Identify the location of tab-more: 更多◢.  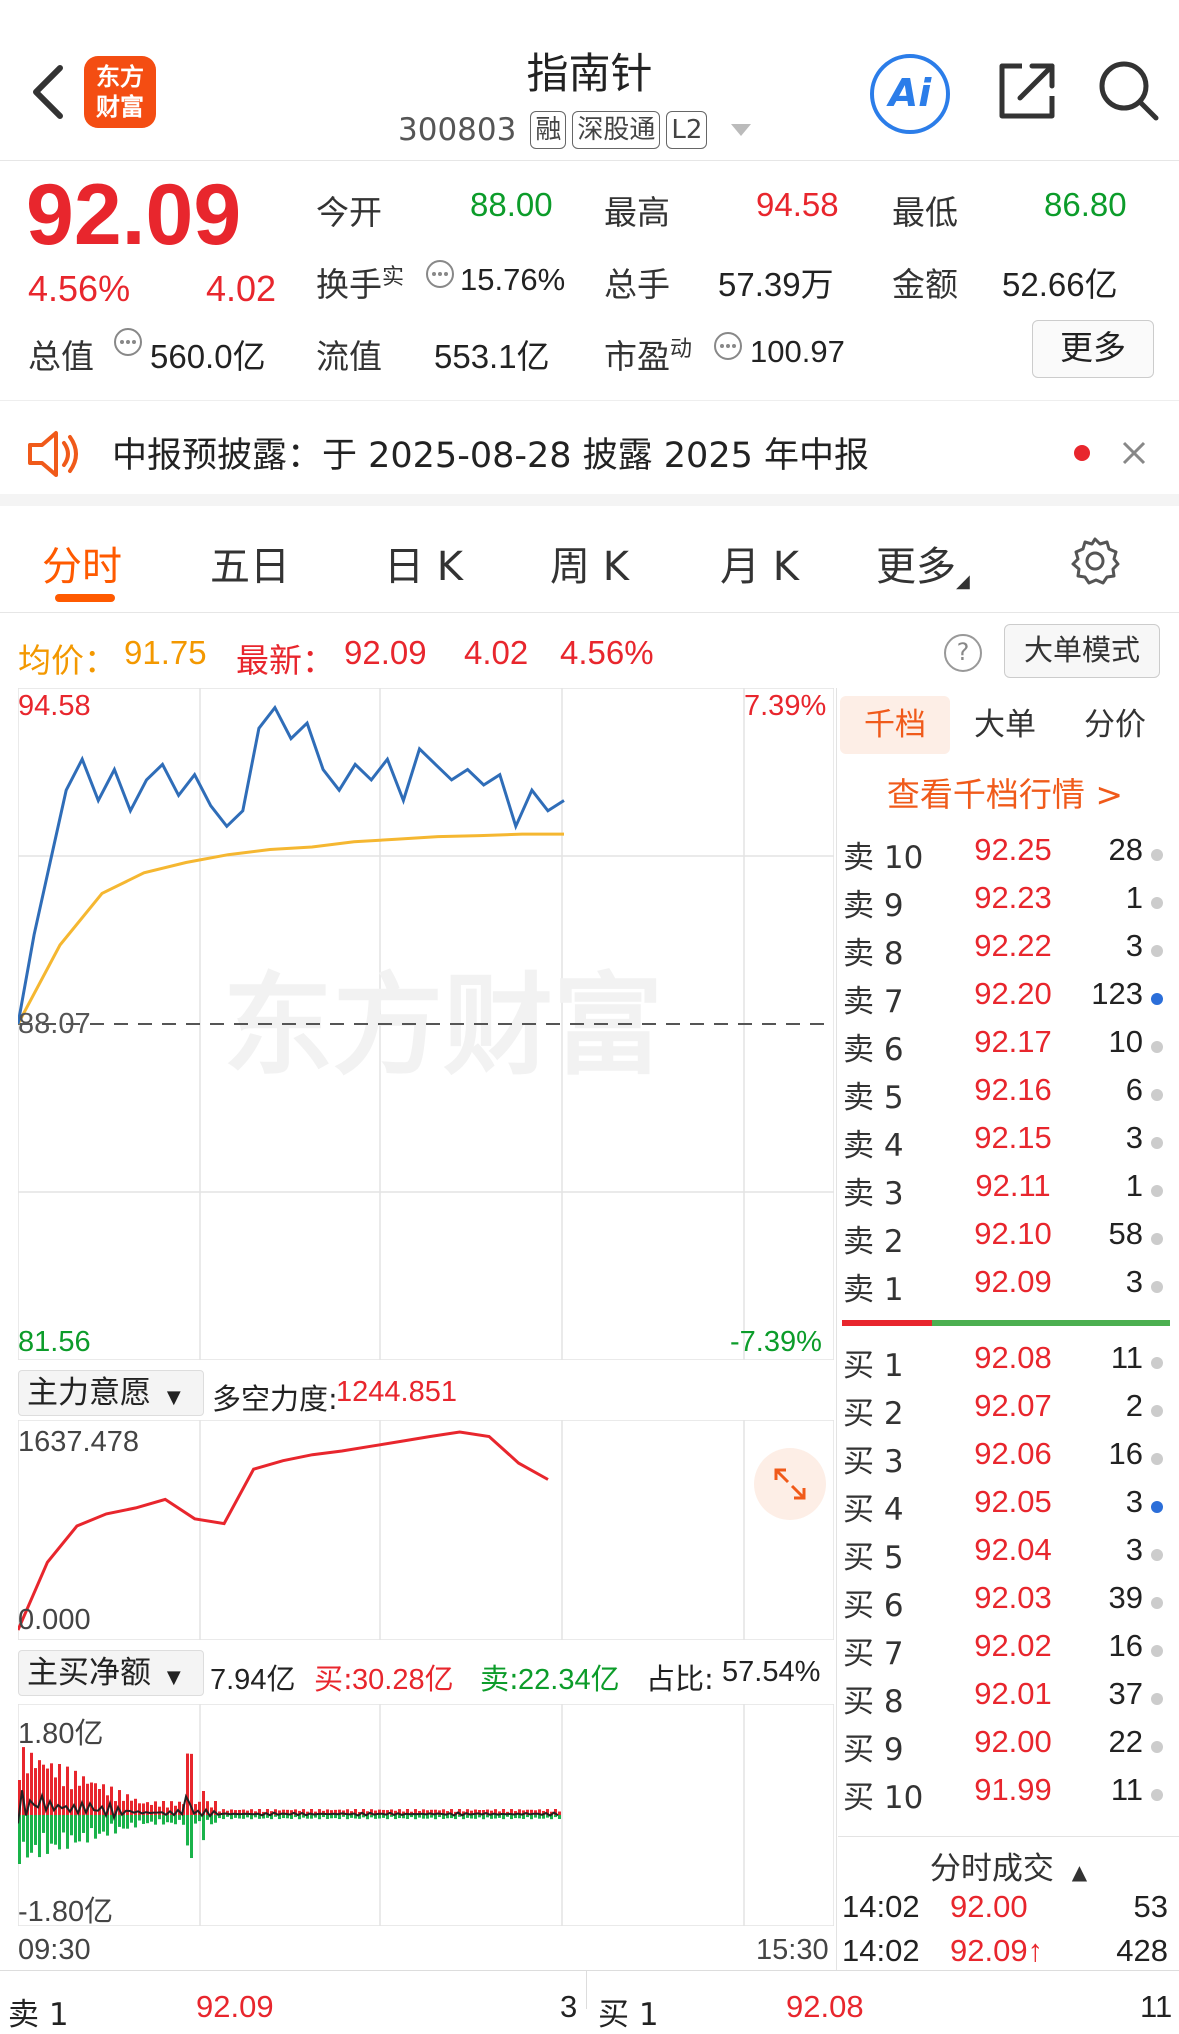
(923, 563).